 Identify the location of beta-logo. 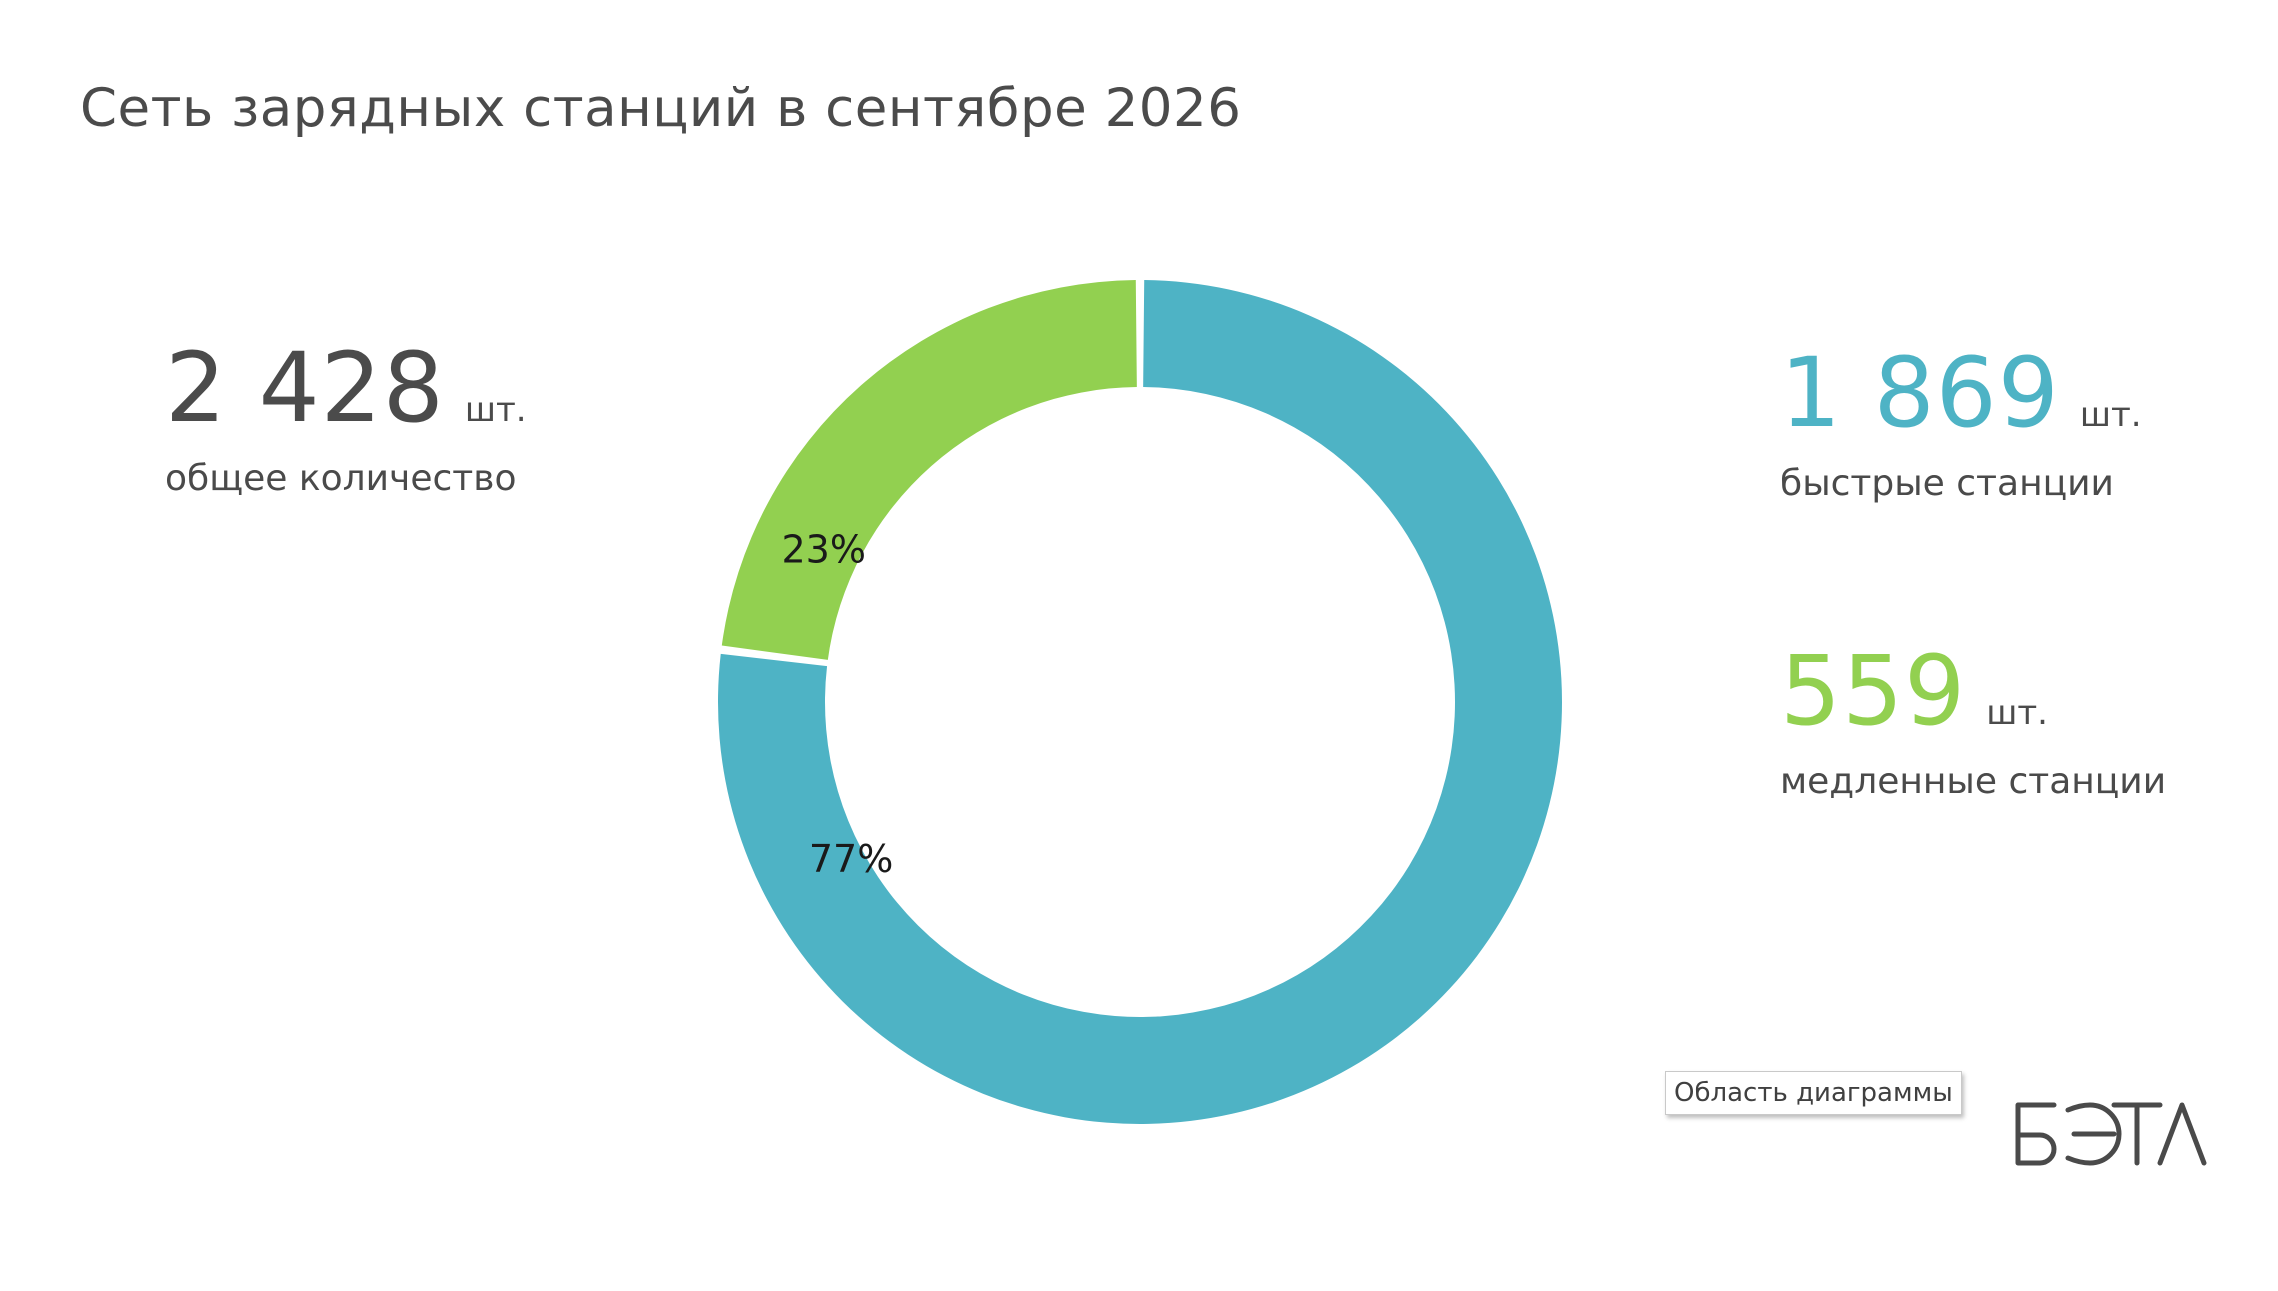
(2111, 1134).